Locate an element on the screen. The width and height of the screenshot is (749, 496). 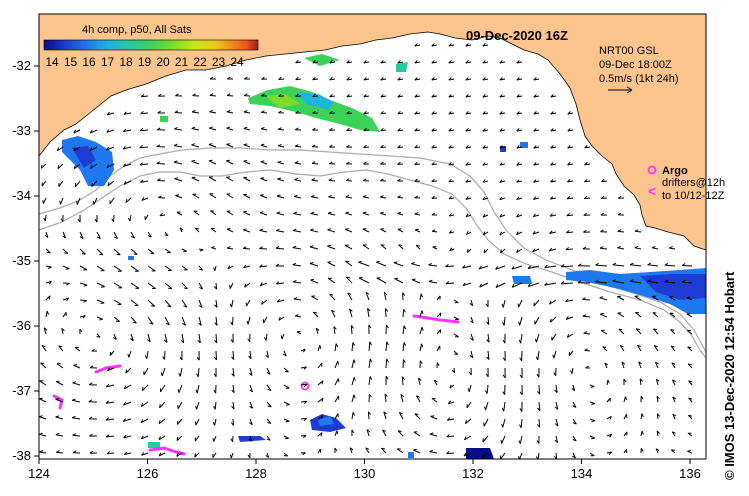
vector-scale: 0.5m/s (1kt 24h) is located at coordinates (638, 79).